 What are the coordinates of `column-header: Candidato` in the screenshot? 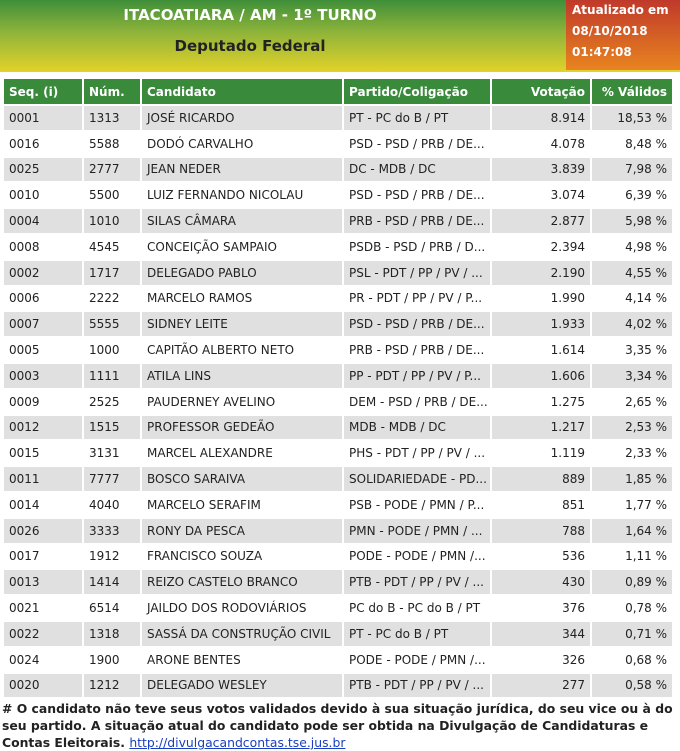 It's located at (242, 92).